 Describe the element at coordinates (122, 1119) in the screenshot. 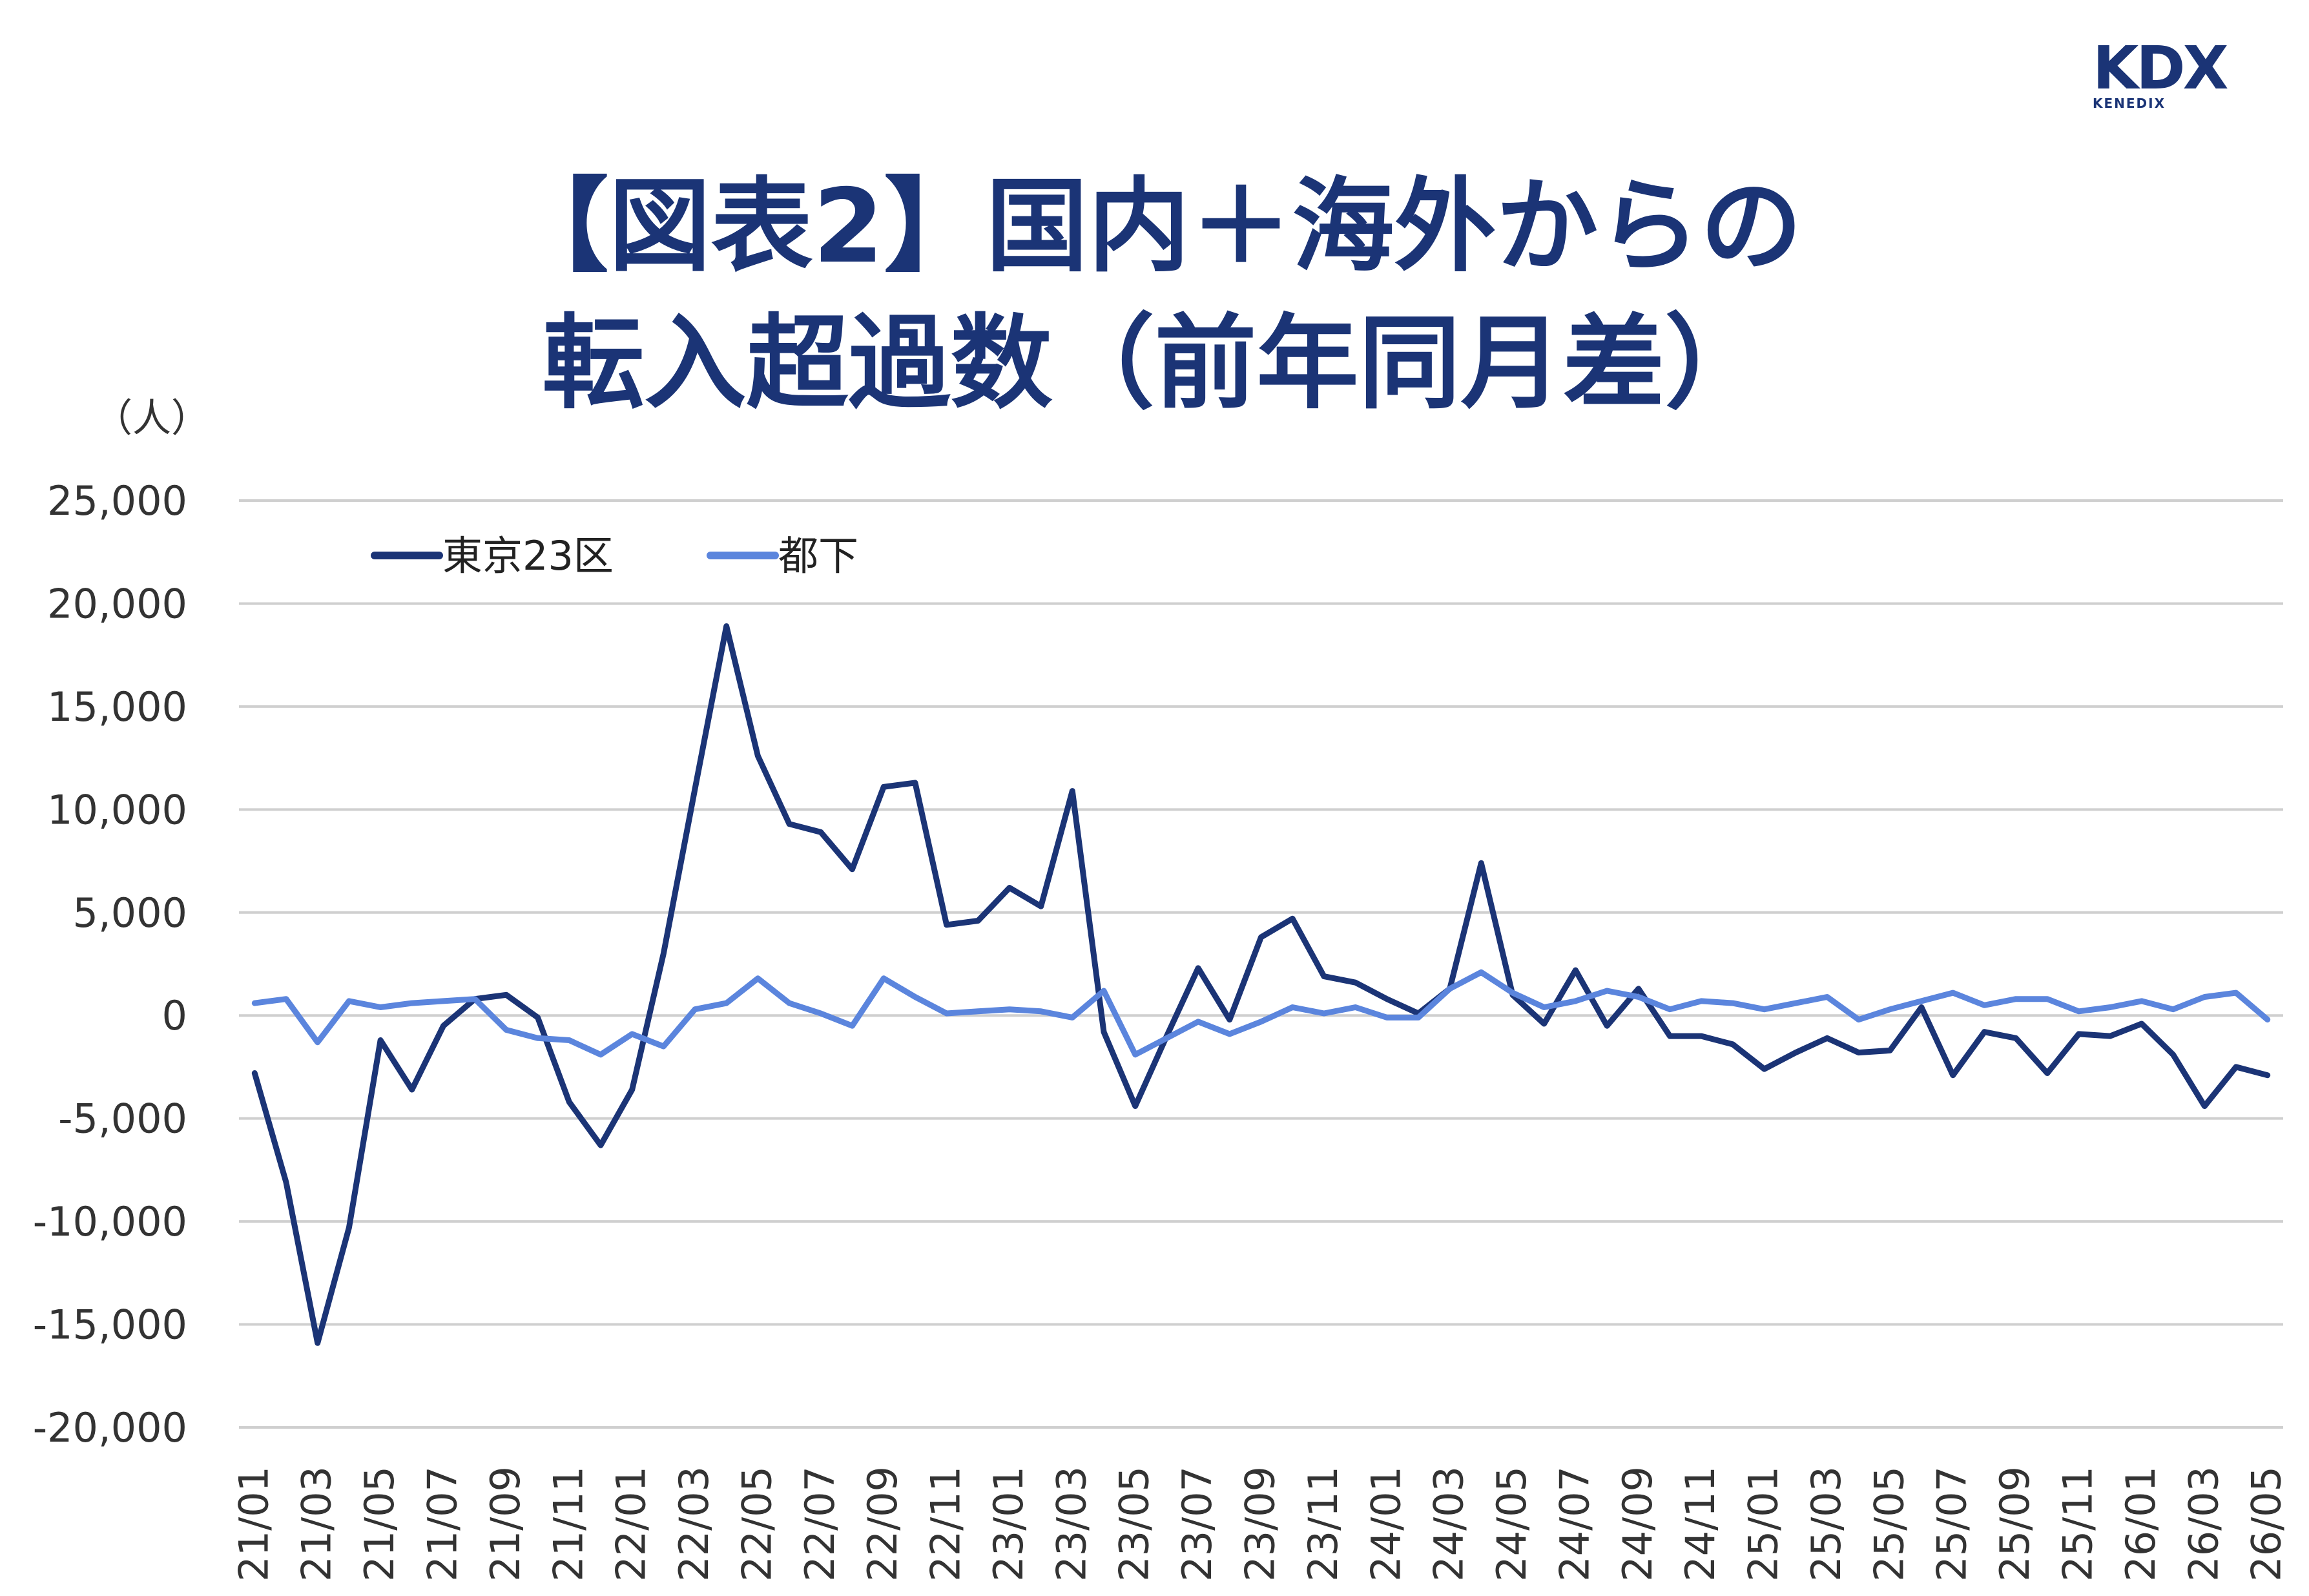

I see `y-tick-label: -5,000` at that location.